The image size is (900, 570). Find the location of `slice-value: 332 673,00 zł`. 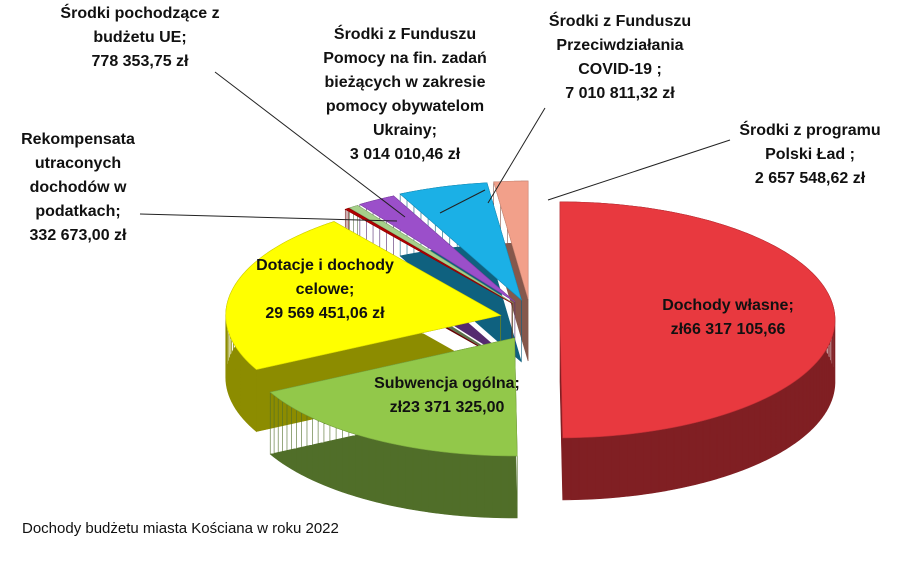

slice-value: 332 673,00 zł is located at coordinates (78, 235).